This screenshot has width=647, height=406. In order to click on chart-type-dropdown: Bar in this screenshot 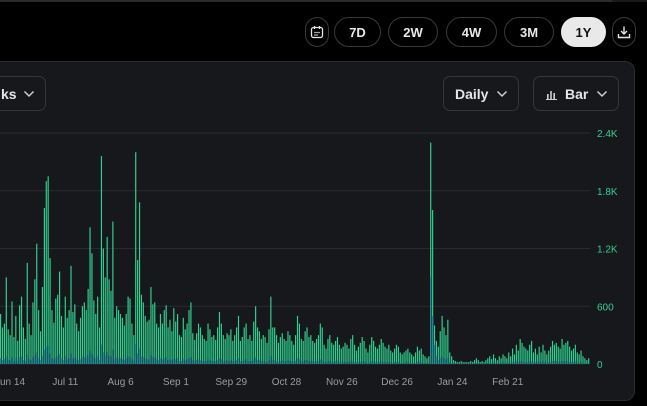, I will do `click(576, 93)`.